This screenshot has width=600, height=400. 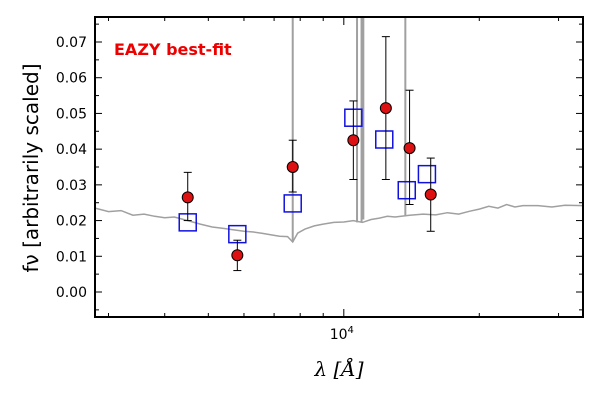 What do you see at coordinates (71, 186) in the screenshot?
I see `y-tick-label: 0.03` at bounding box center [71, 186].